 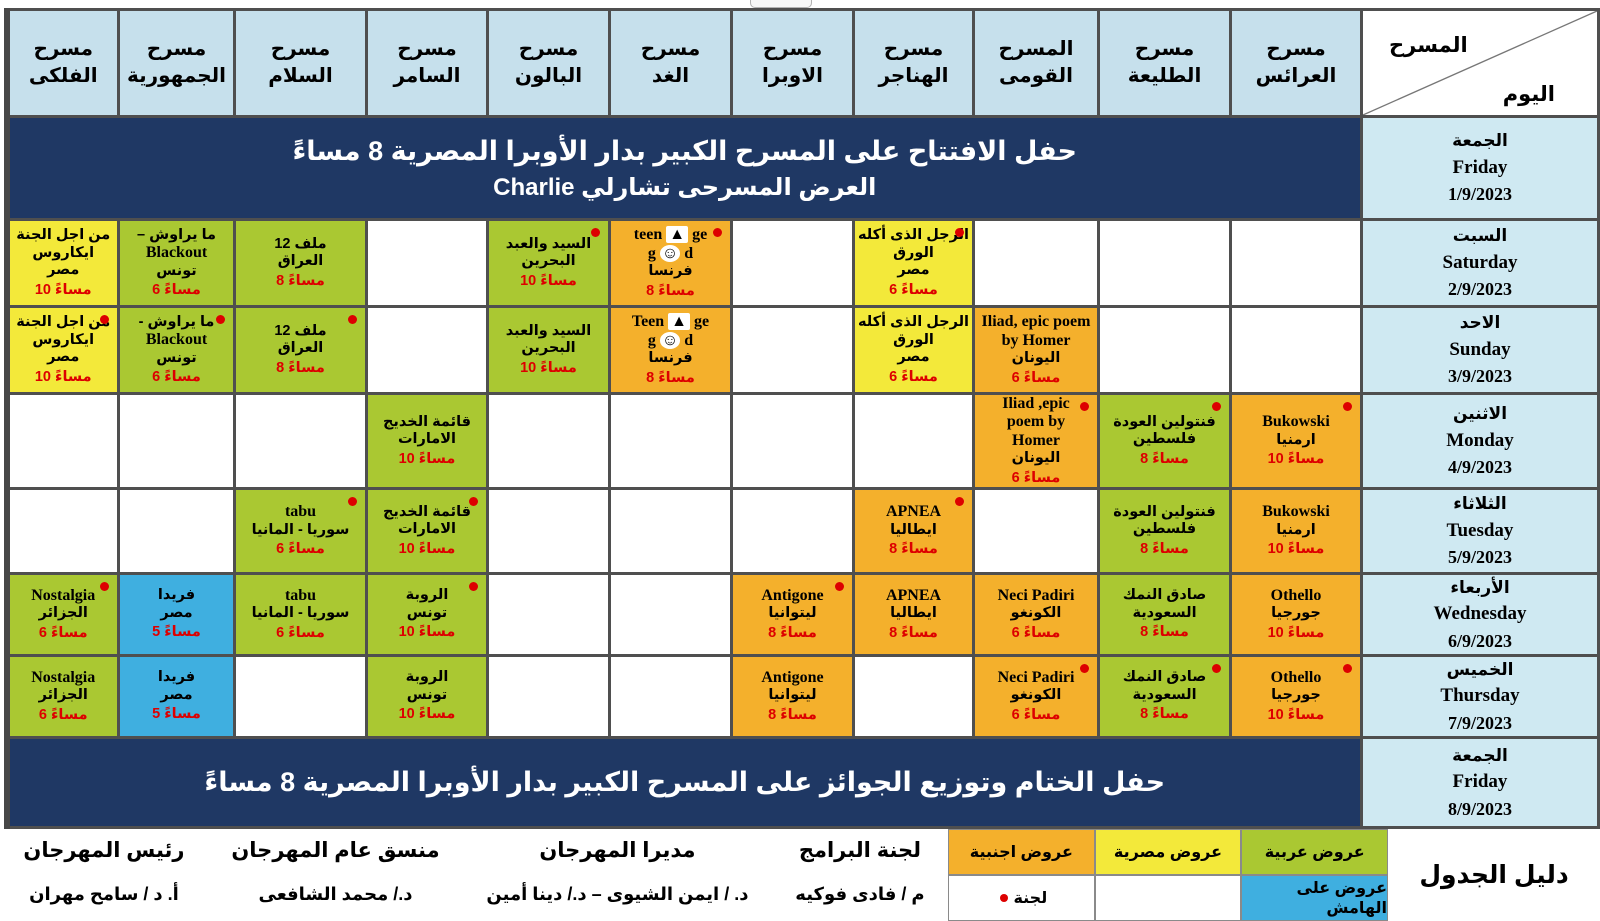 I want to click on official-credit: رئيس المهرجان أ. د / سامح مهران, so click(x=103, y=871).